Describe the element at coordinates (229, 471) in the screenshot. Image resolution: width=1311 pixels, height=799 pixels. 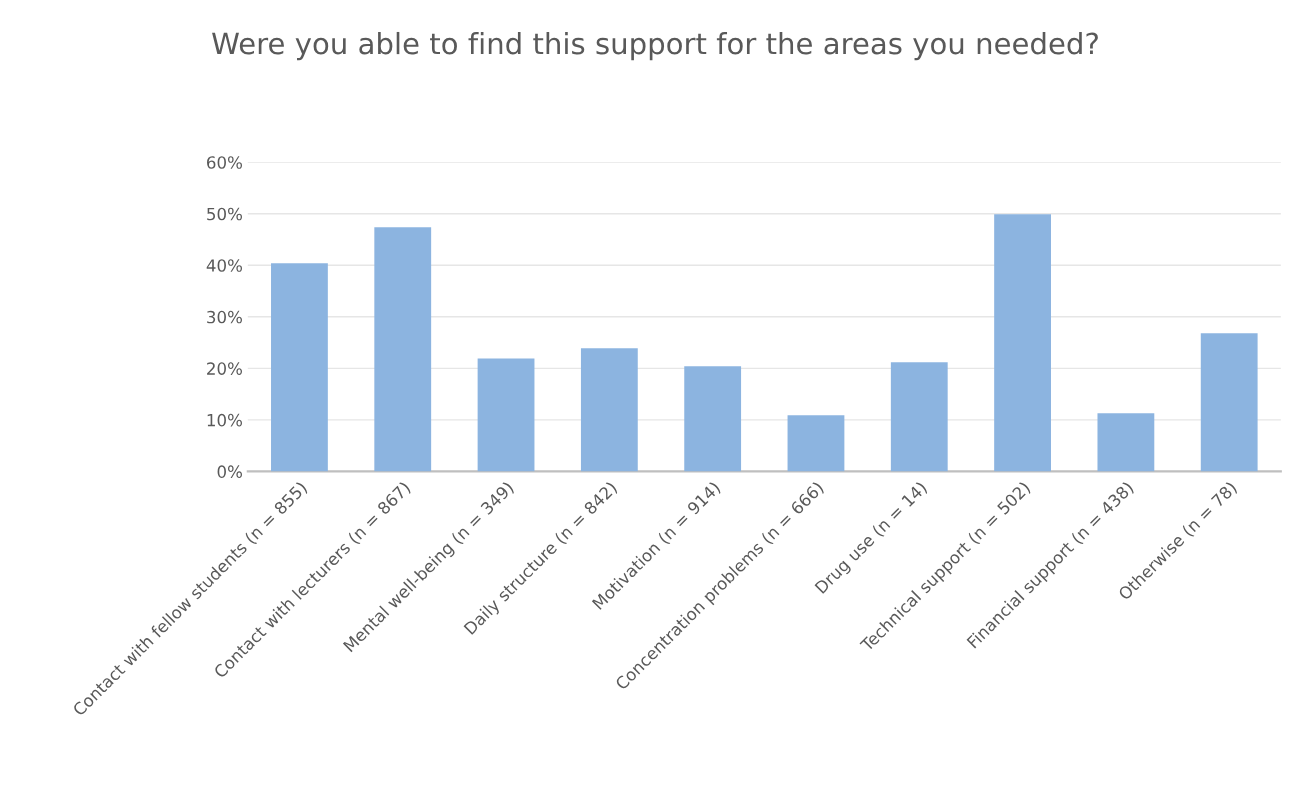
I see `y-tick-label: 0%` at that location.